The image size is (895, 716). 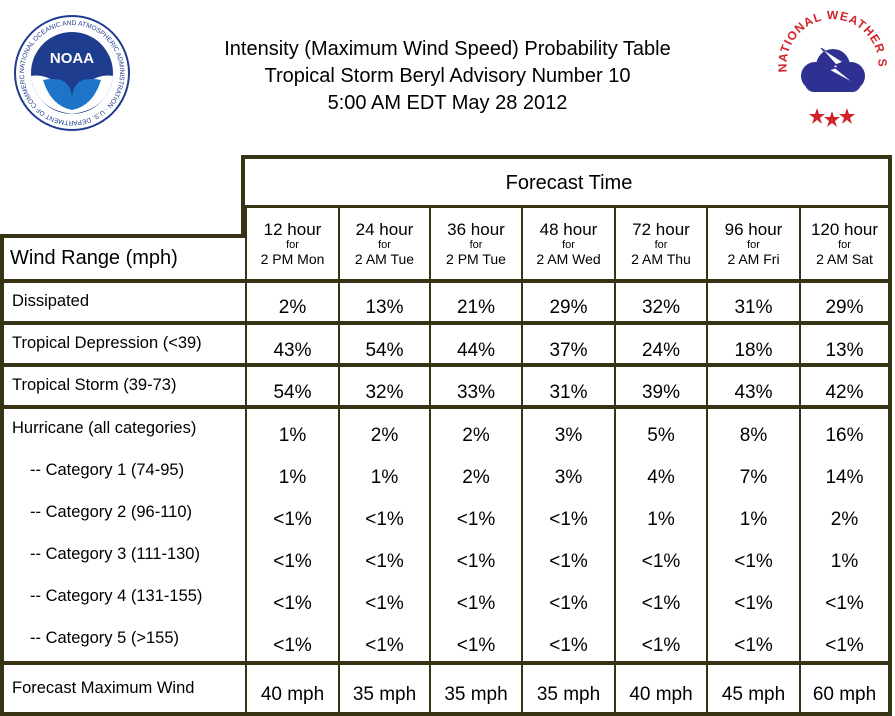 What do you see at coordinates (51, 301) in the screenshot?
I see `row-label-dissipated: Dissipated` at bounding box center [51, 301].